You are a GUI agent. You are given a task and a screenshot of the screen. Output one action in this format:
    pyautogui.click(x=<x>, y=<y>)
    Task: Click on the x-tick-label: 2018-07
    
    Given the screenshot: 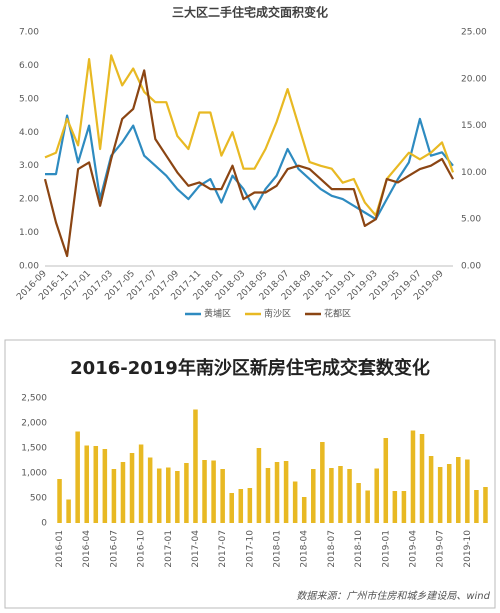 What is the action you would take?
    pyautogui.click(x=332, y=549)
    